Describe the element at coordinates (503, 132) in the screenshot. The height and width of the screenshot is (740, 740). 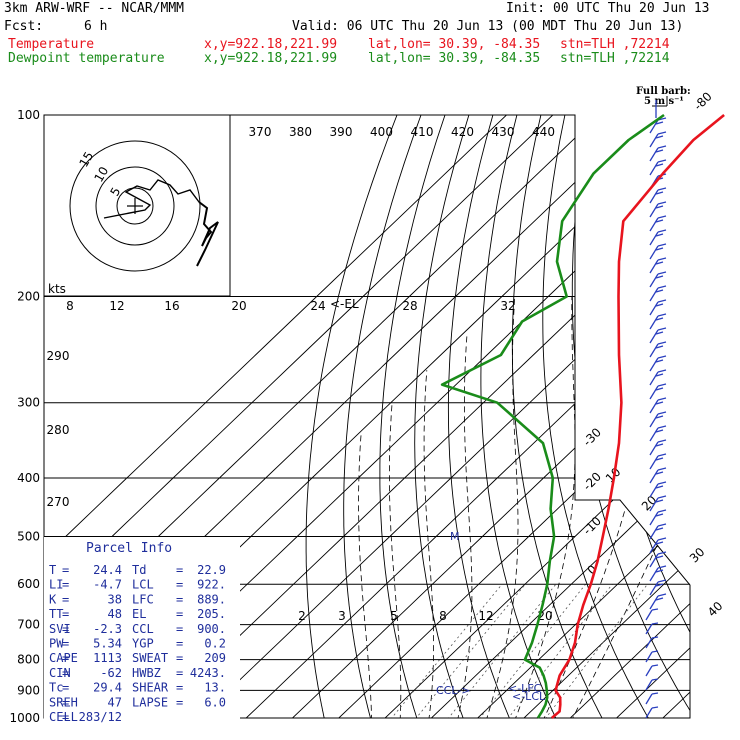
I see `theta-label: 430` at that location.